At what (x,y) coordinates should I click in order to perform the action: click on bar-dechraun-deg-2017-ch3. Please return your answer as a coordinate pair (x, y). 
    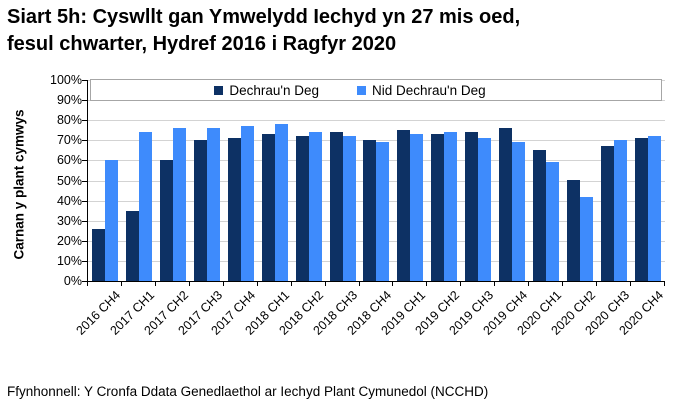
    Looking at the image, I should click on (200, 210).